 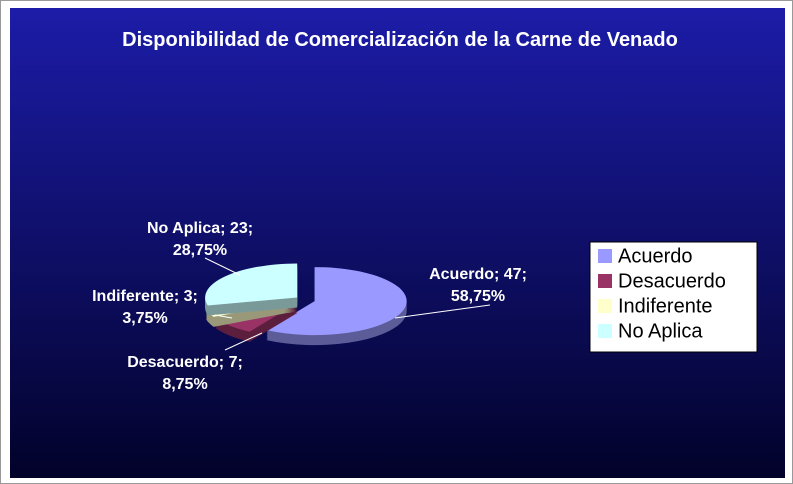 I want to click on legend, so click(x=673, y=297).